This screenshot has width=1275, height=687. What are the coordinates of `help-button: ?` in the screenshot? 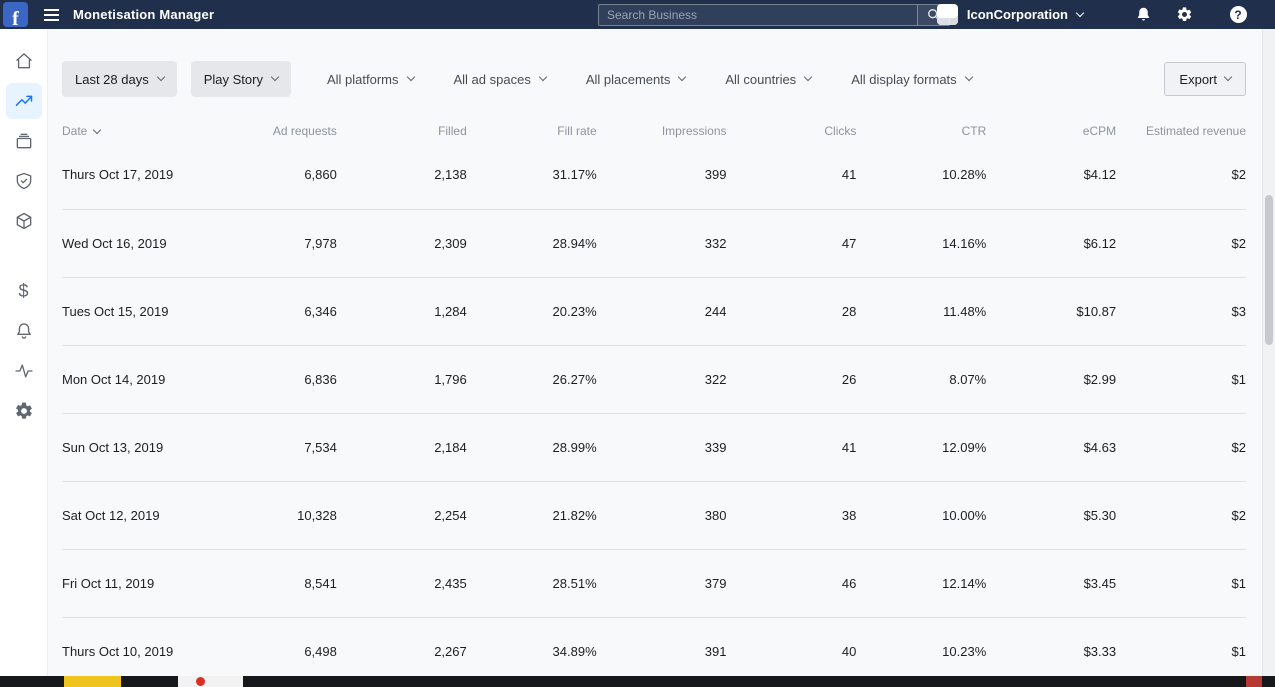 It's located at (1238, 15).